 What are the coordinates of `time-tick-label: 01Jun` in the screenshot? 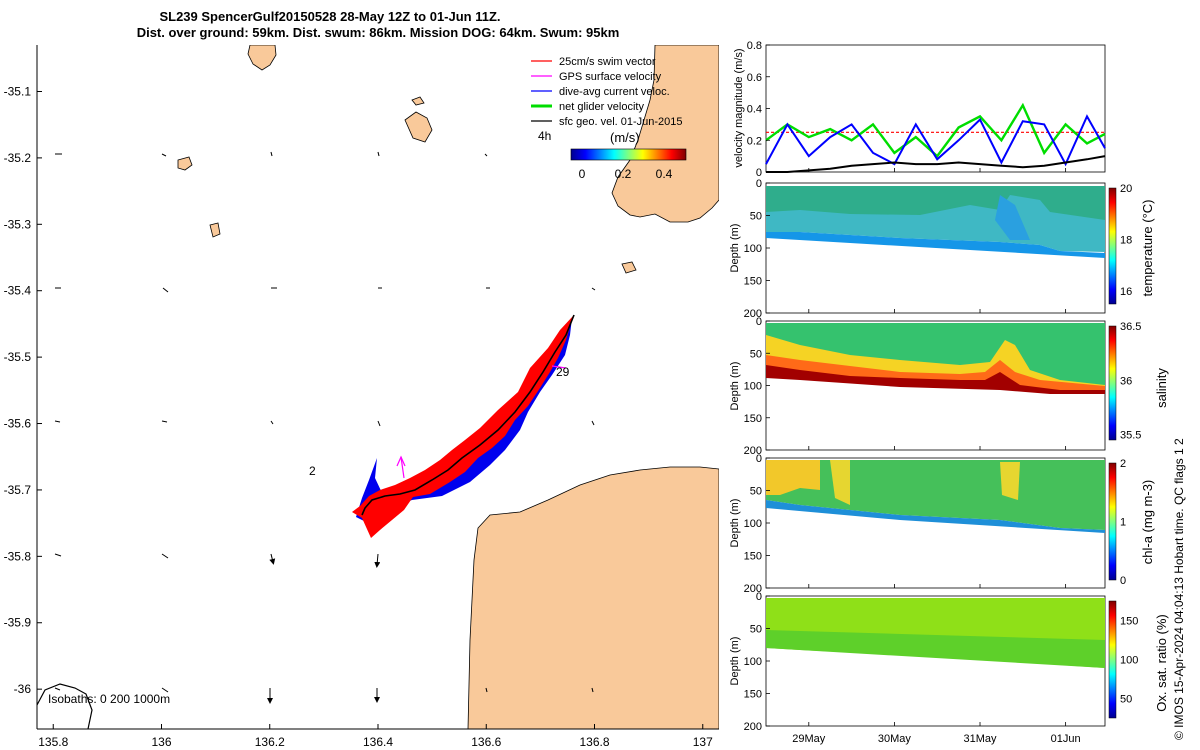 It's located at (1066, 739).